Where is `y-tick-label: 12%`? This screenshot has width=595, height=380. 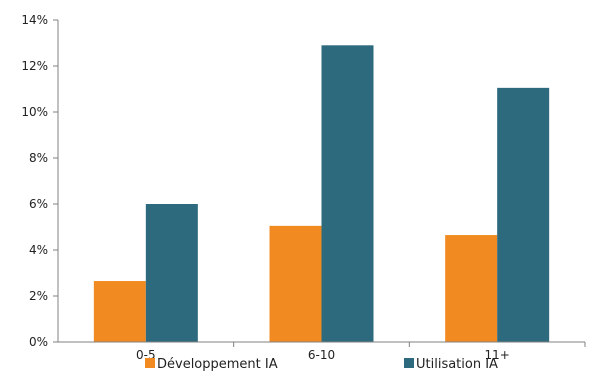
y-tick-label: 12% is located at coordinates (34, 66).